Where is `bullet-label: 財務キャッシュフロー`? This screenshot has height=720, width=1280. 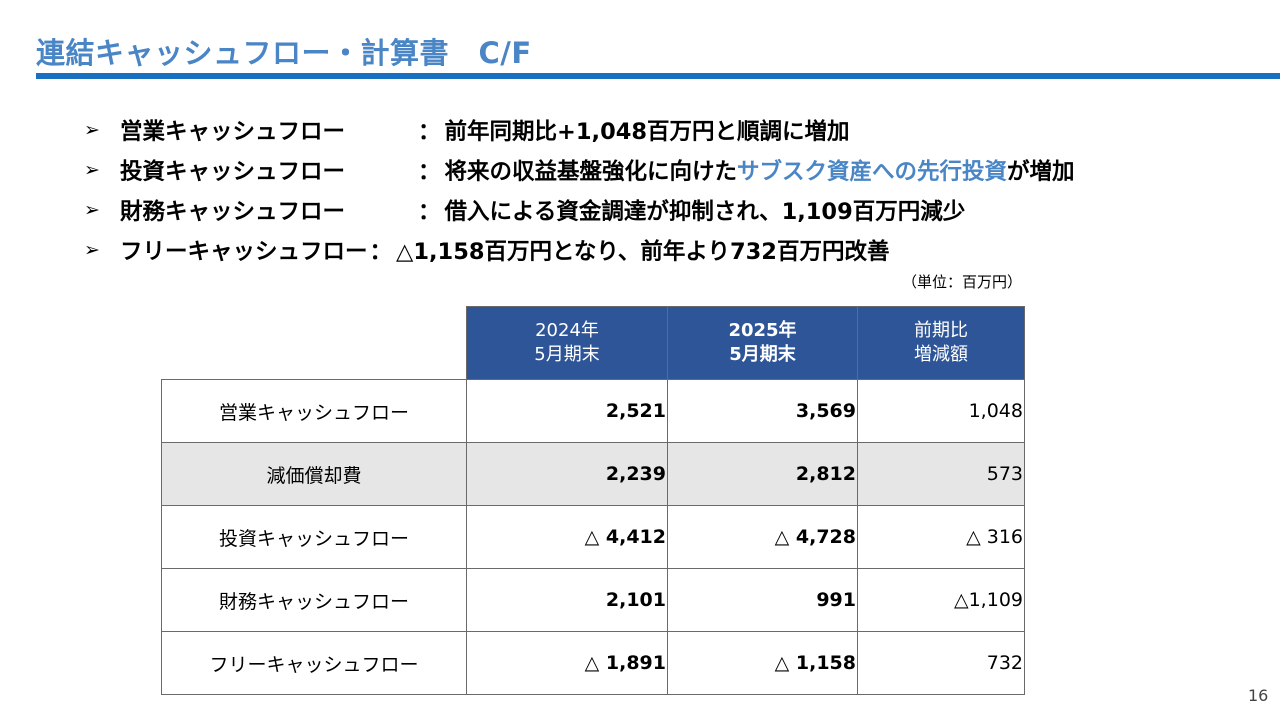 bullet-label: 財務キャッシュフロー is located at coordinates (233, 212).